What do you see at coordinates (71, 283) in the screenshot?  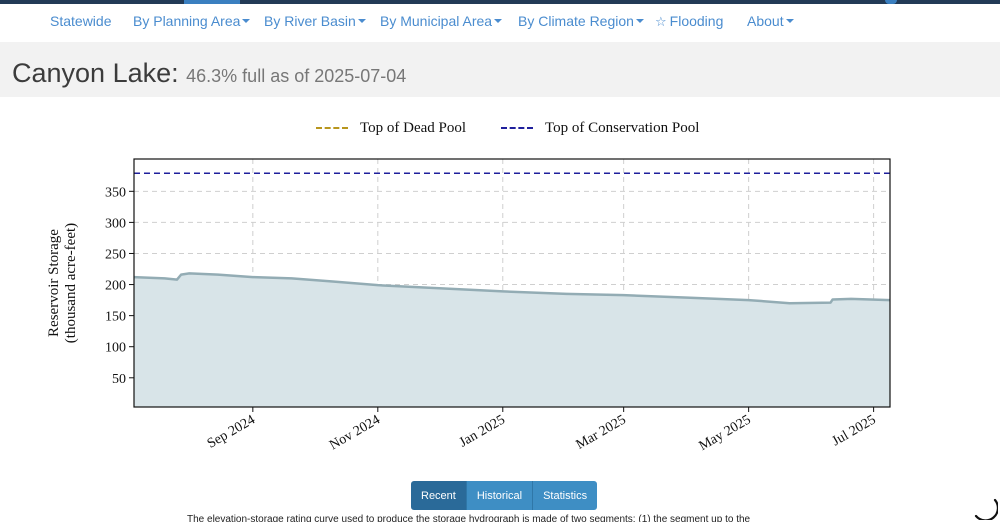 I see `y-axis-label-unit: (thousand acre-feet)` at bounding box center [71, 283].